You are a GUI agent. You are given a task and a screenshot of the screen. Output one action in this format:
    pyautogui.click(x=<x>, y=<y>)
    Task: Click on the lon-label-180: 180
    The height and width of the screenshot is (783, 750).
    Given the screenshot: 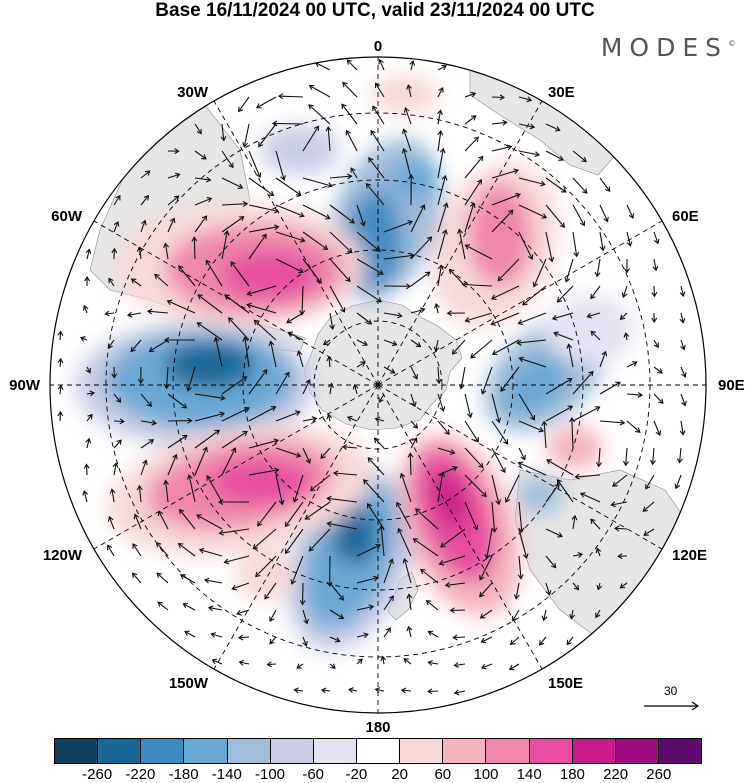 What is the action you would take?
    pyautogui.click(x=377, y=727)
    